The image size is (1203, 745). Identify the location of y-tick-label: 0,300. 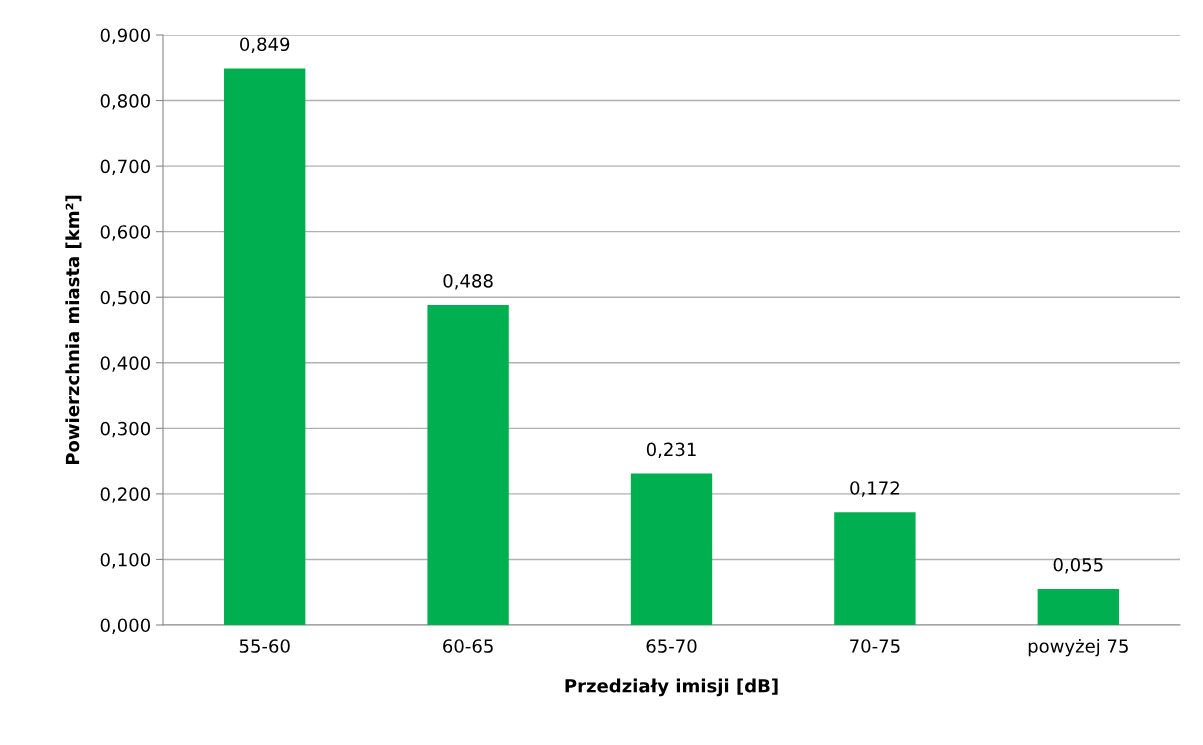
(125, 429).